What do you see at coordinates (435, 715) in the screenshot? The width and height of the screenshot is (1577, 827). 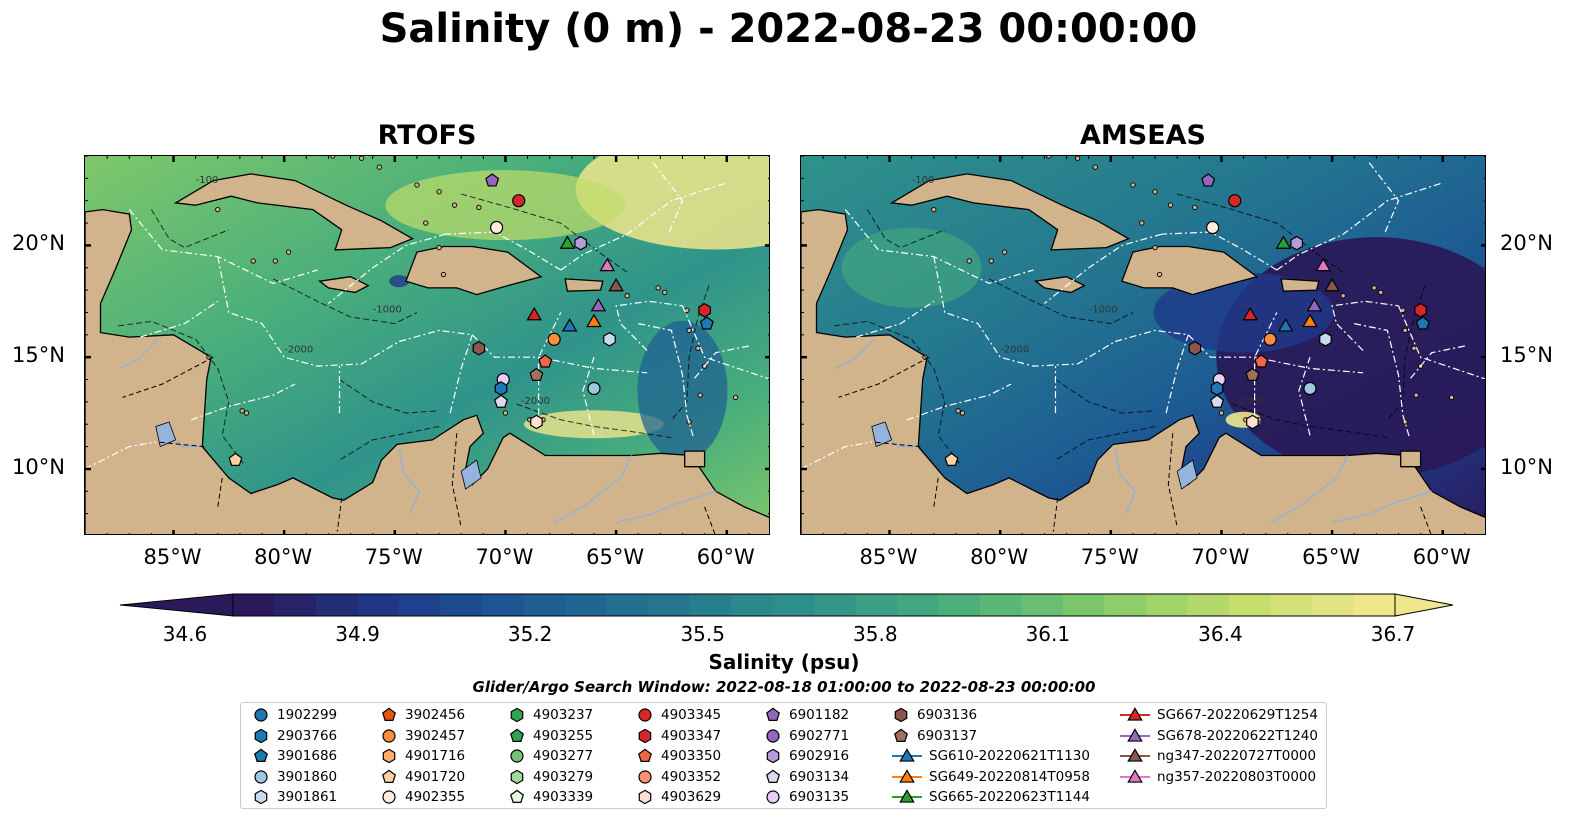 I see `legend-item-label: 3902456` at bounding box center [435, 715].